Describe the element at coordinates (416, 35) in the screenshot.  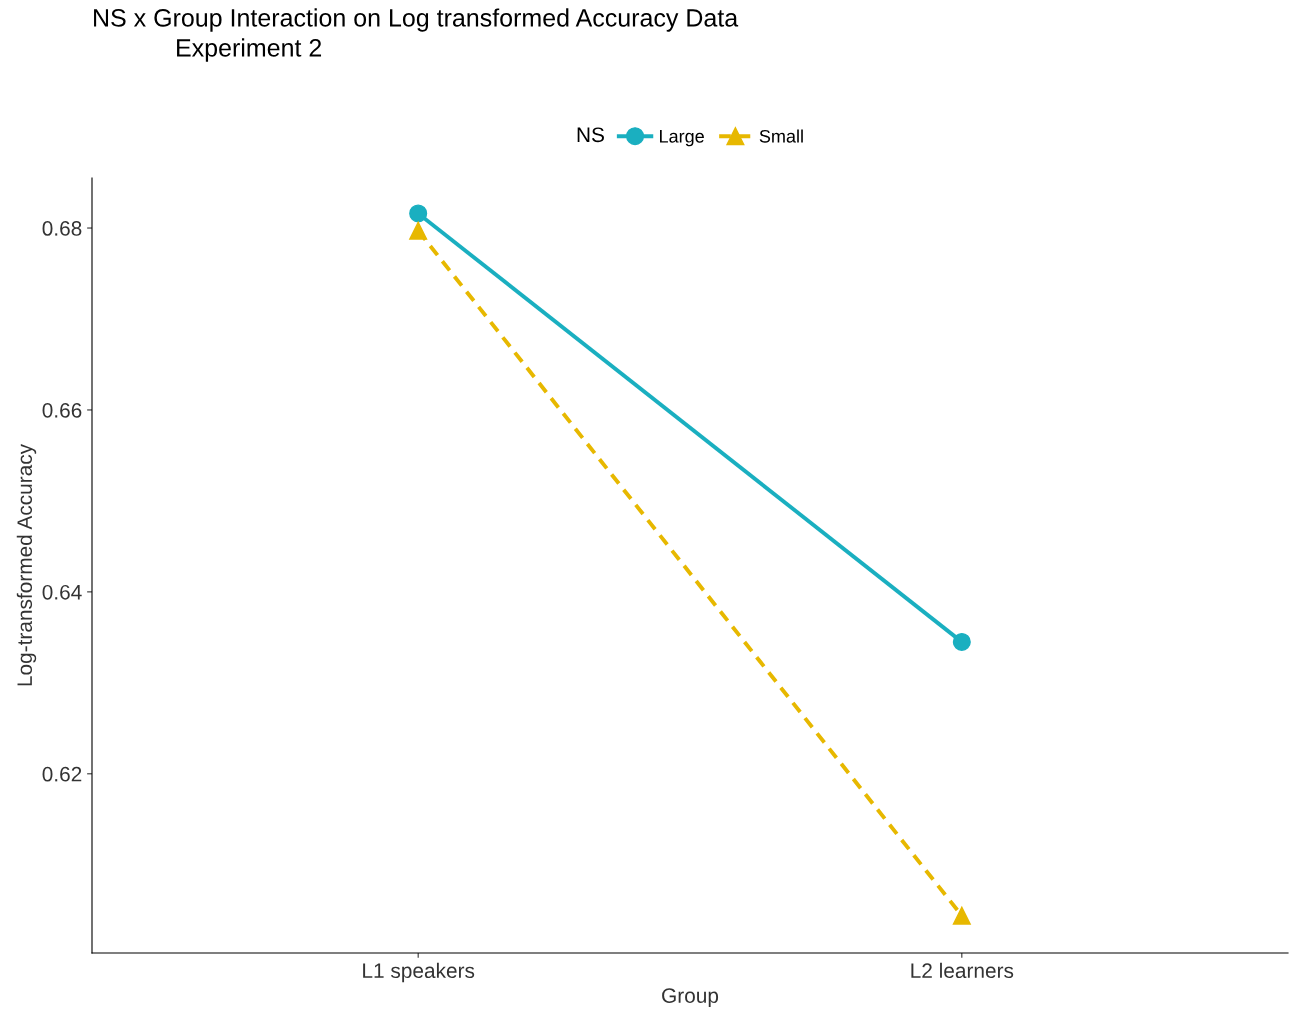
I see `chart-title: NS x Group Interaction on Log transformed Accuracy Data Experiment 2` at that location.